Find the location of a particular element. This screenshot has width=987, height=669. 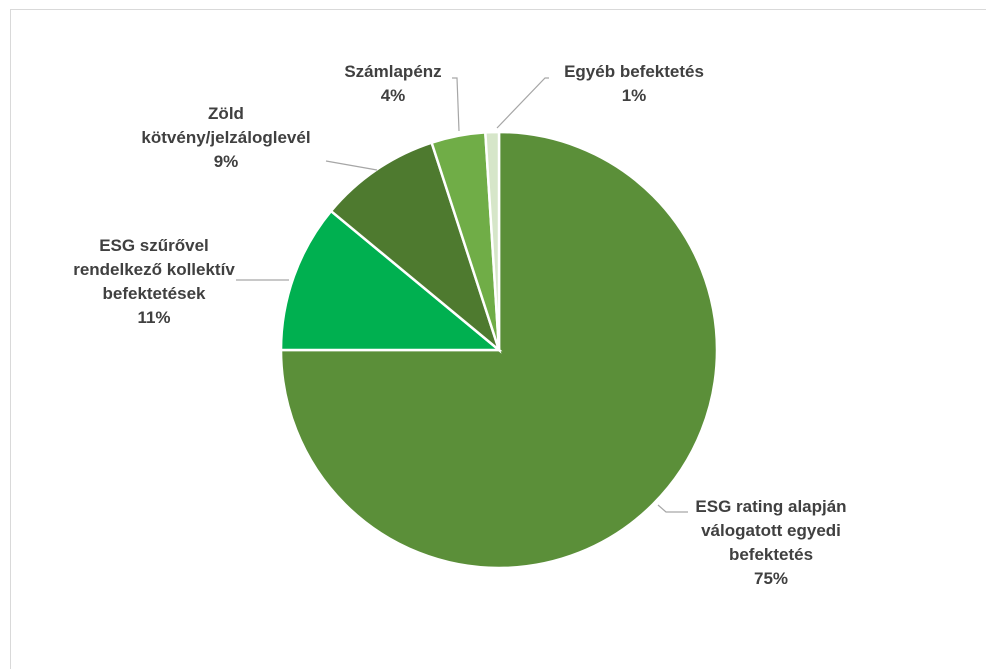

slice-value-label: 1% is located at coordinates (634, 95).